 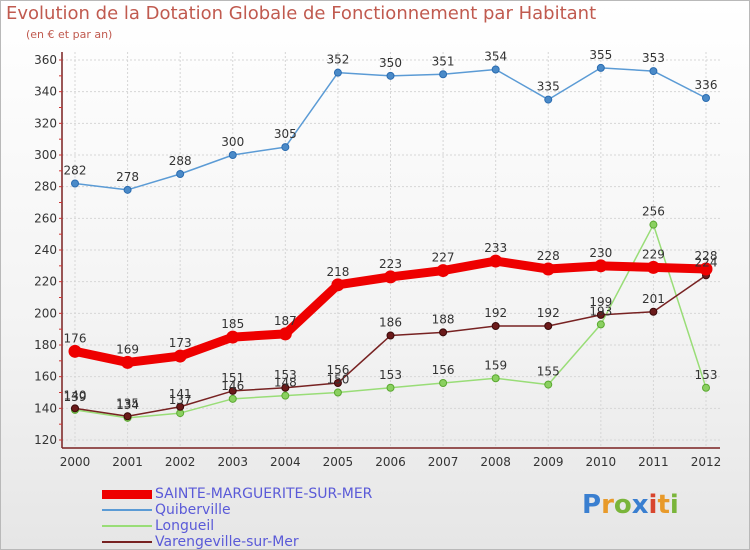 What do you see at coordinates (127, 405) in the screenshot?
I see `data-label: 134` at bounding box center [127, 405].